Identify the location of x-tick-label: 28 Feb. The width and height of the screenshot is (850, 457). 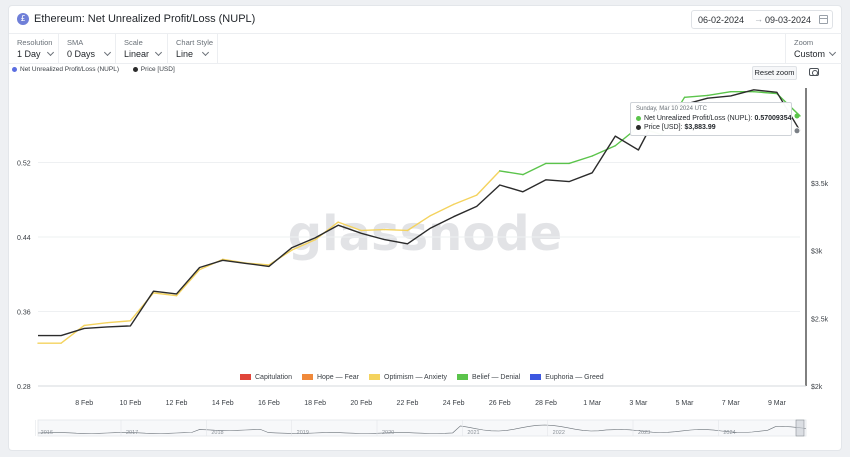
(546, 403).